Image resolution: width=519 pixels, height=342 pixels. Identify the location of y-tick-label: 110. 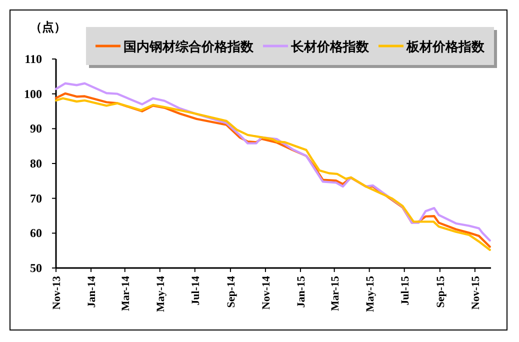
(33, 59).